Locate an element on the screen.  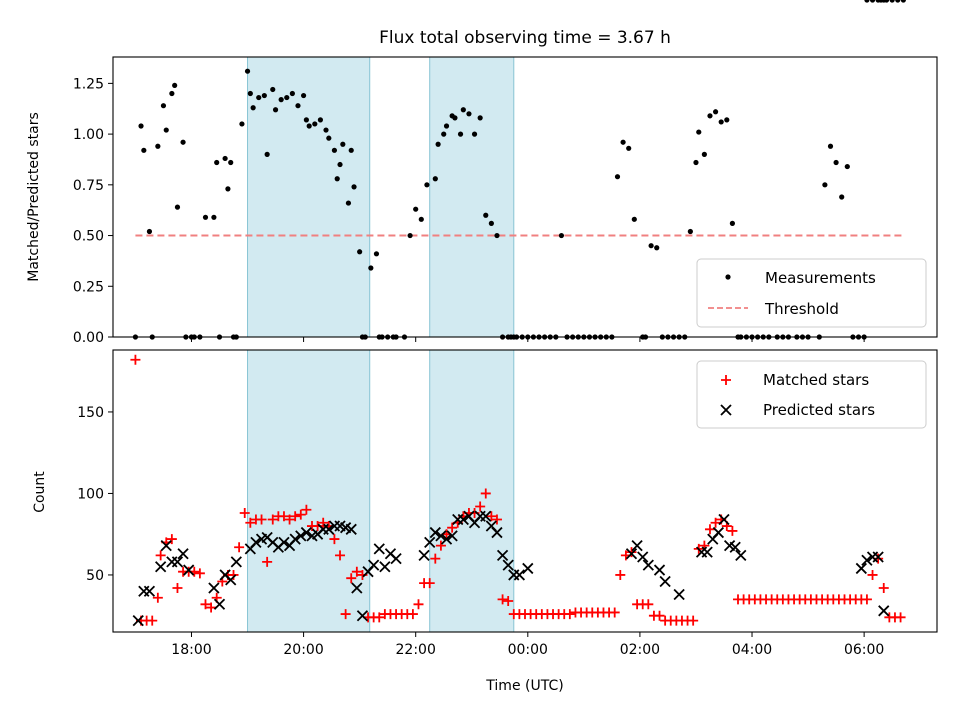
chart-title: Flux total observing time = 3.67 h is located at coordinates (525, 38).